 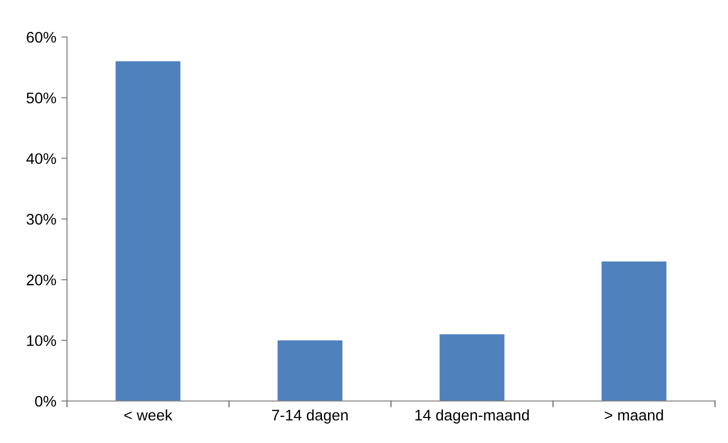 I want to click on y-tick-label: 50%, so click(x=41, y=98).